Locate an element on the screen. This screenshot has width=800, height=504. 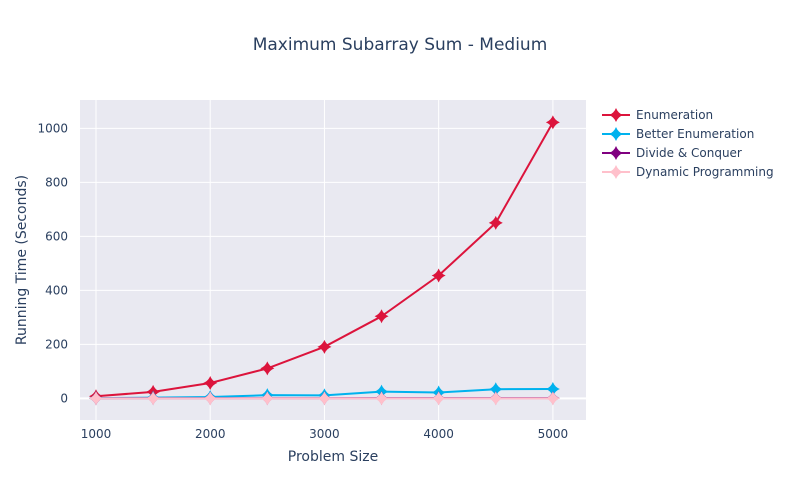
x-tick-label: 4000 is located at coordinates (438, 434).